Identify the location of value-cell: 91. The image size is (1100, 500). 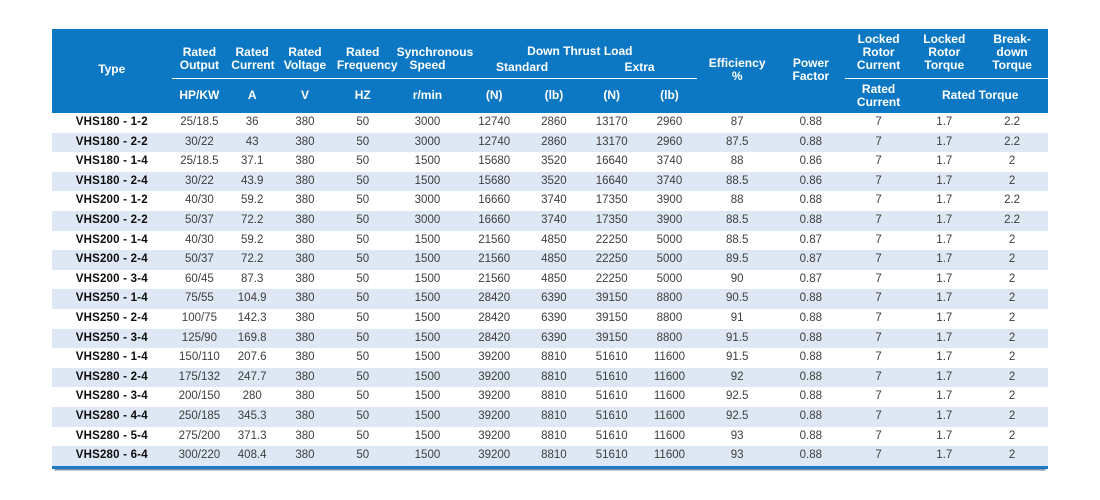
(737, 317).